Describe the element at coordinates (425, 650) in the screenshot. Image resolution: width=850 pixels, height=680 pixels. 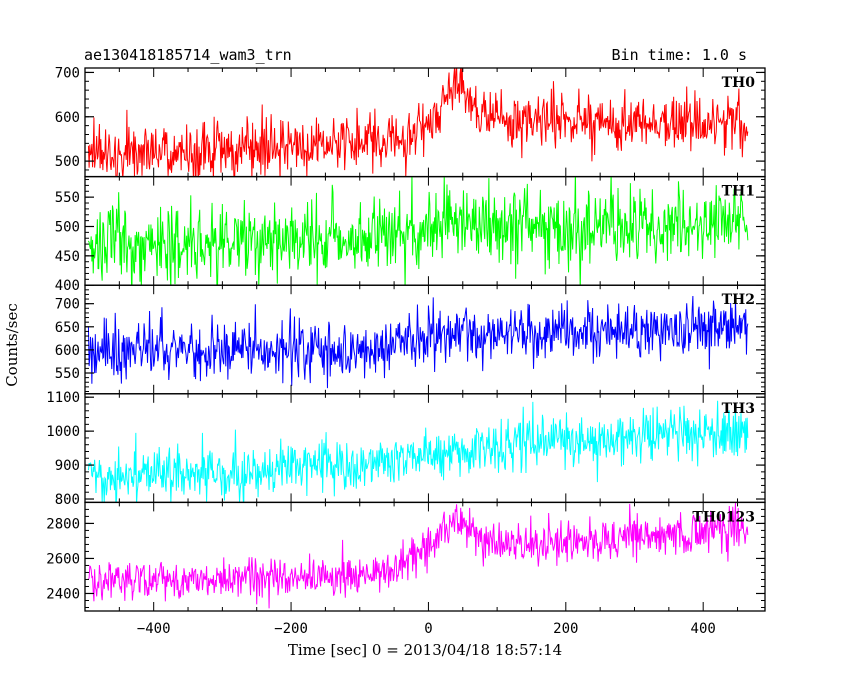
I see `x-axis-title: Time [sec] 0 = 2013/04/18 18:57:14` at that location.